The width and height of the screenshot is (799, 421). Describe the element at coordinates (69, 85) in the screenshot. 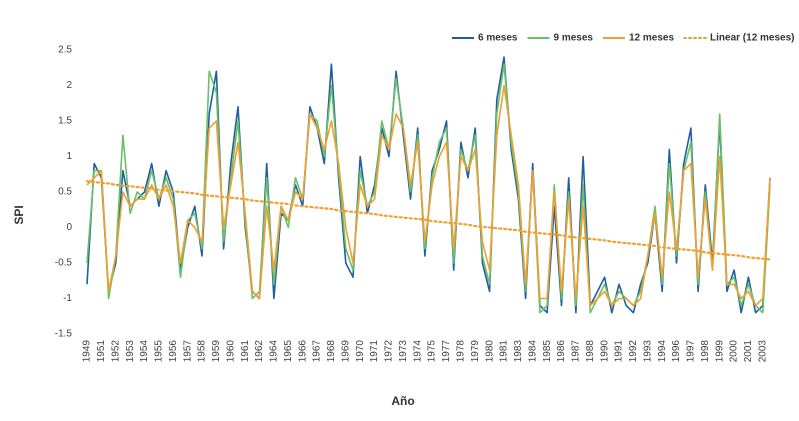

I see `y-tick-label: 2` at that location.